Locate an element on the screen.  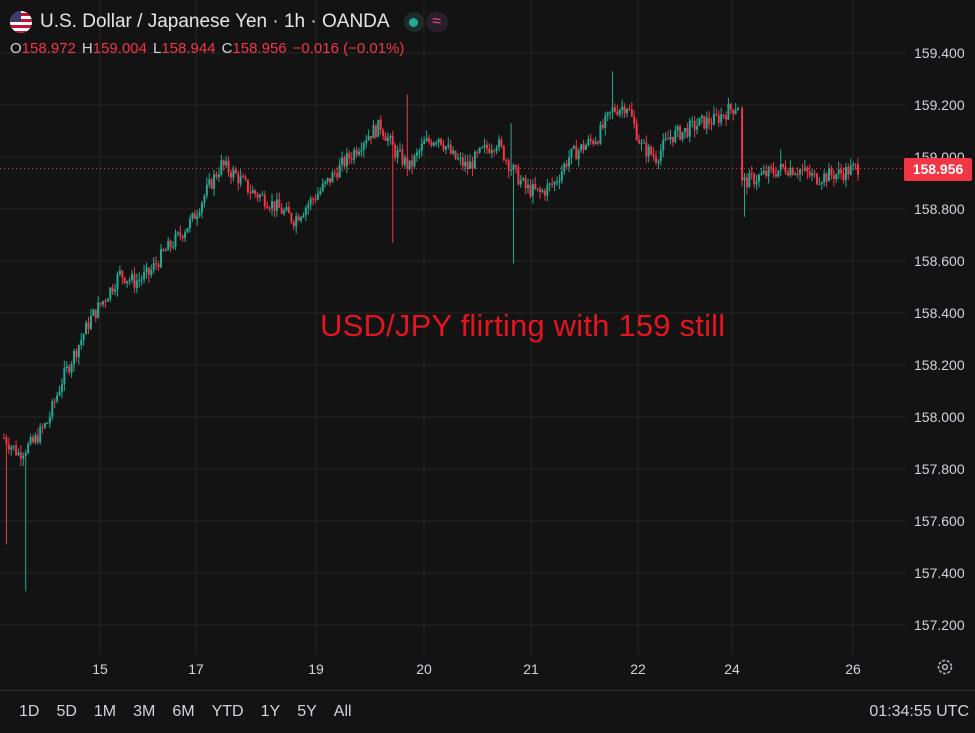
range-button-3m: 3M is located at coordinates (144, 711).